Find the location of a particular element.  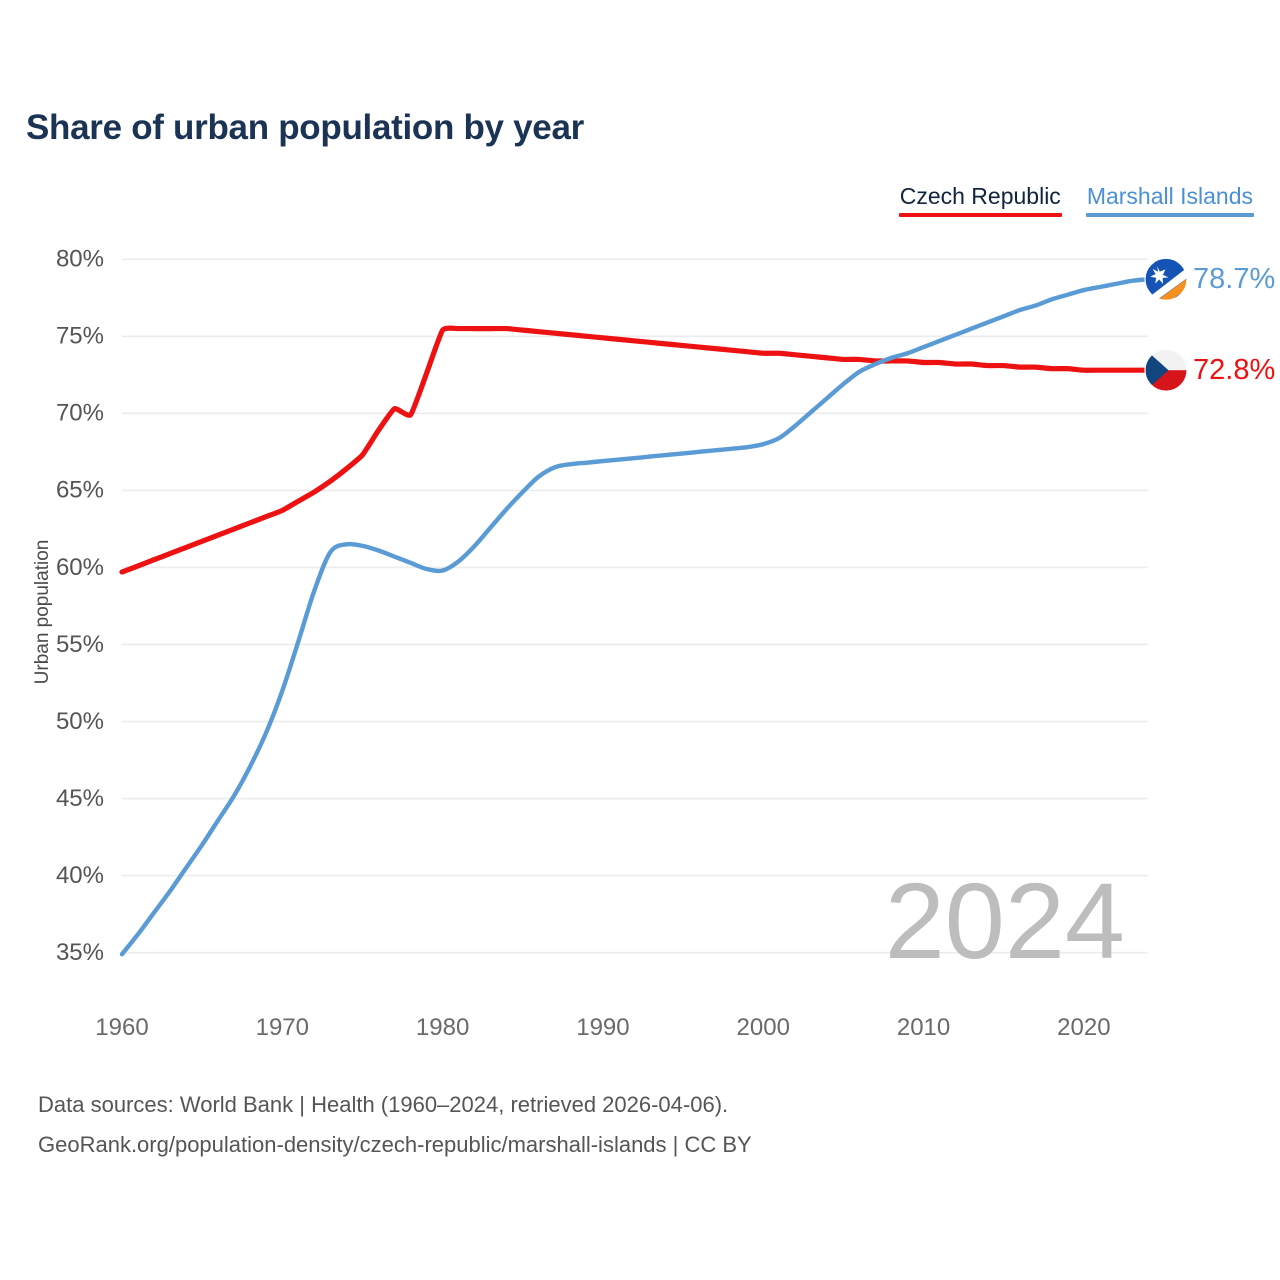

legend-swatch-czech-republic is located at coordinates (980, 215).